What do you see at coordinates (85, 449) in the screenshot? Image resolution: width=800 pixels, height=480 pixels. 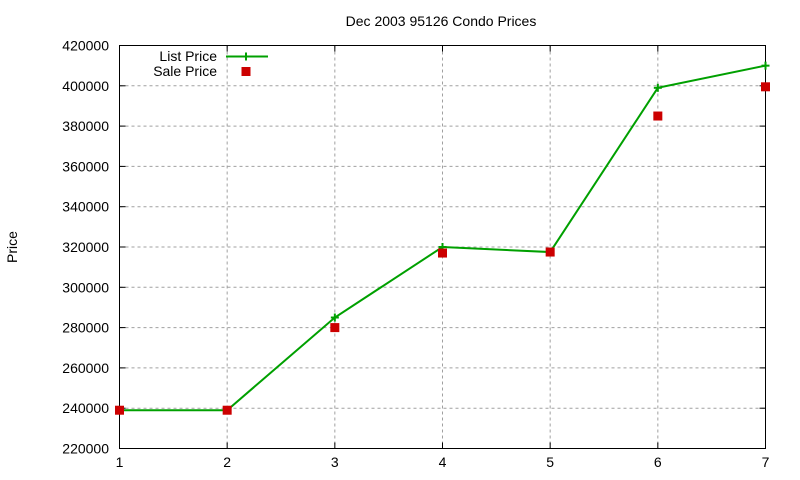 I see `y-tick-label: 220000` at bounding box center [85, 449].